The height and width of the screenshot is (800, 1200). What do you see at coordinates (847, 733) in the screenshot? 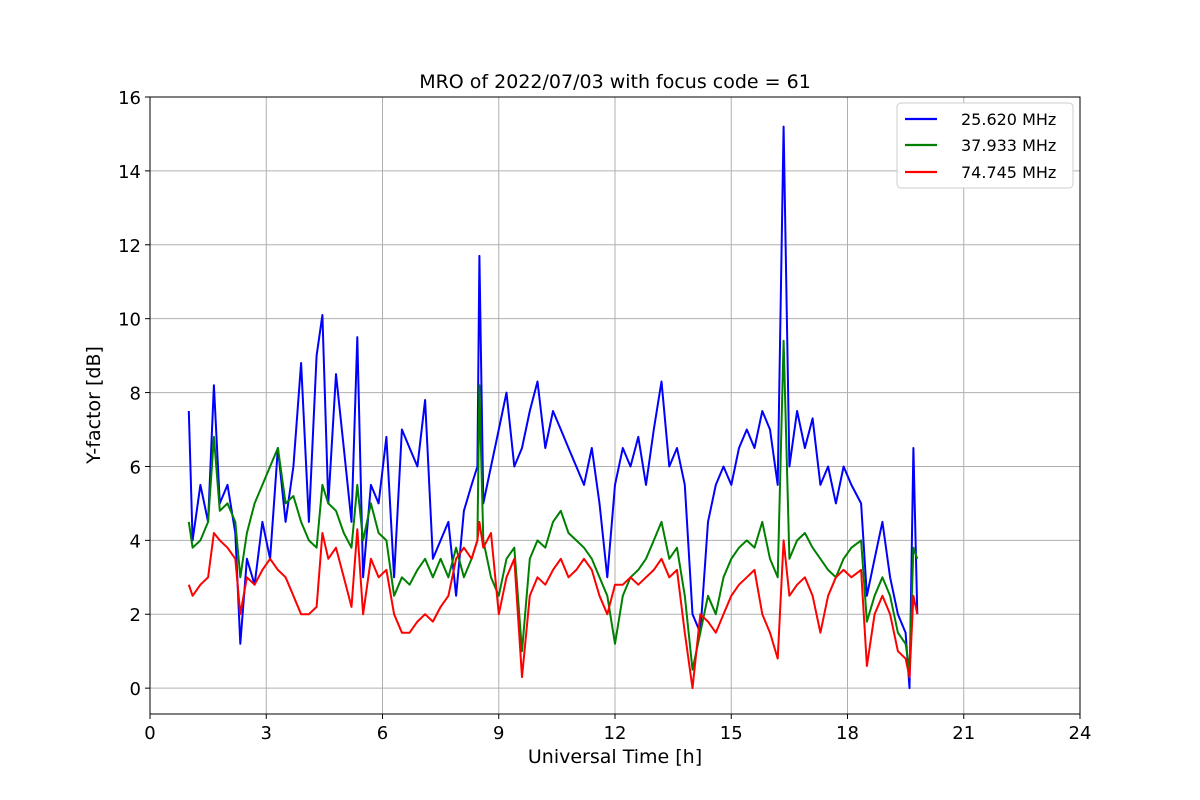
I see `x-tick-label: 18` at bounding box center [847, 733].